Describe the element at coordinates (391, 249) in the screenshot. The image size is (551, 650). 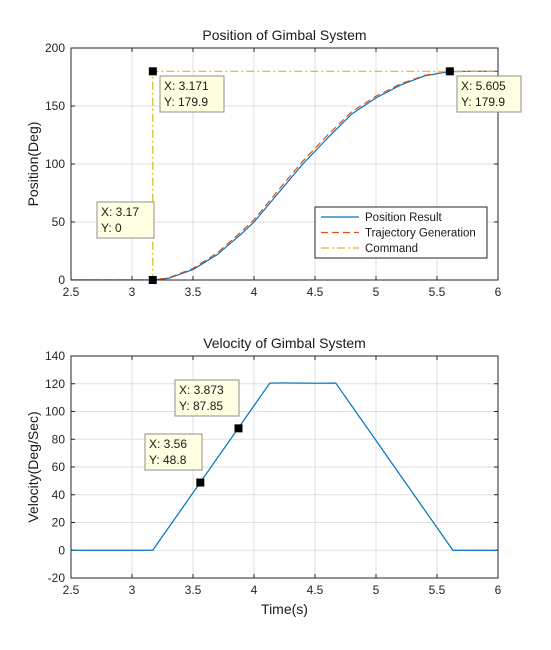
I see `position-legend-entry: Command` at that location.